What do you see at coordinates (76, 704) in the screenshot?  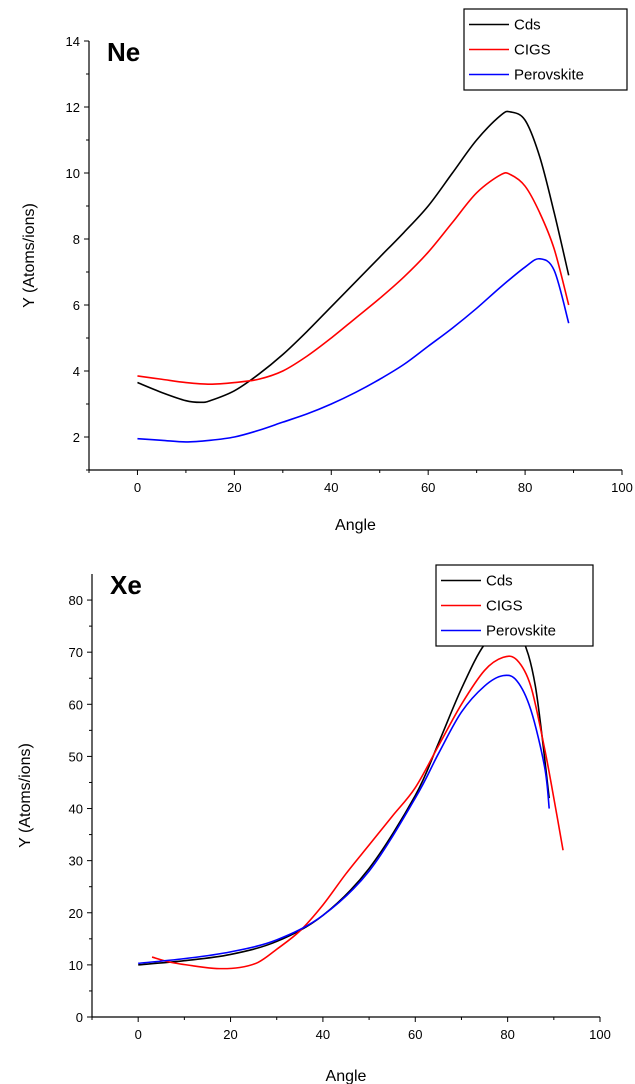 I see `xe-y-tick-label: 60` at bounding box center [76, 704].